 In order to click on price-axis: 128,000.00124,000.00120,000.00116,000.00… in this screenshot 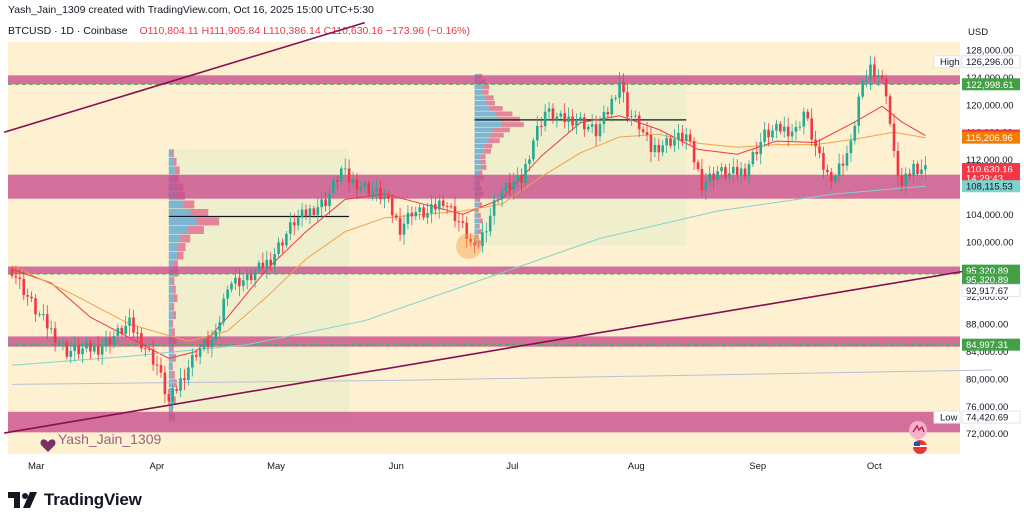, I will do `click(990, 243)`.